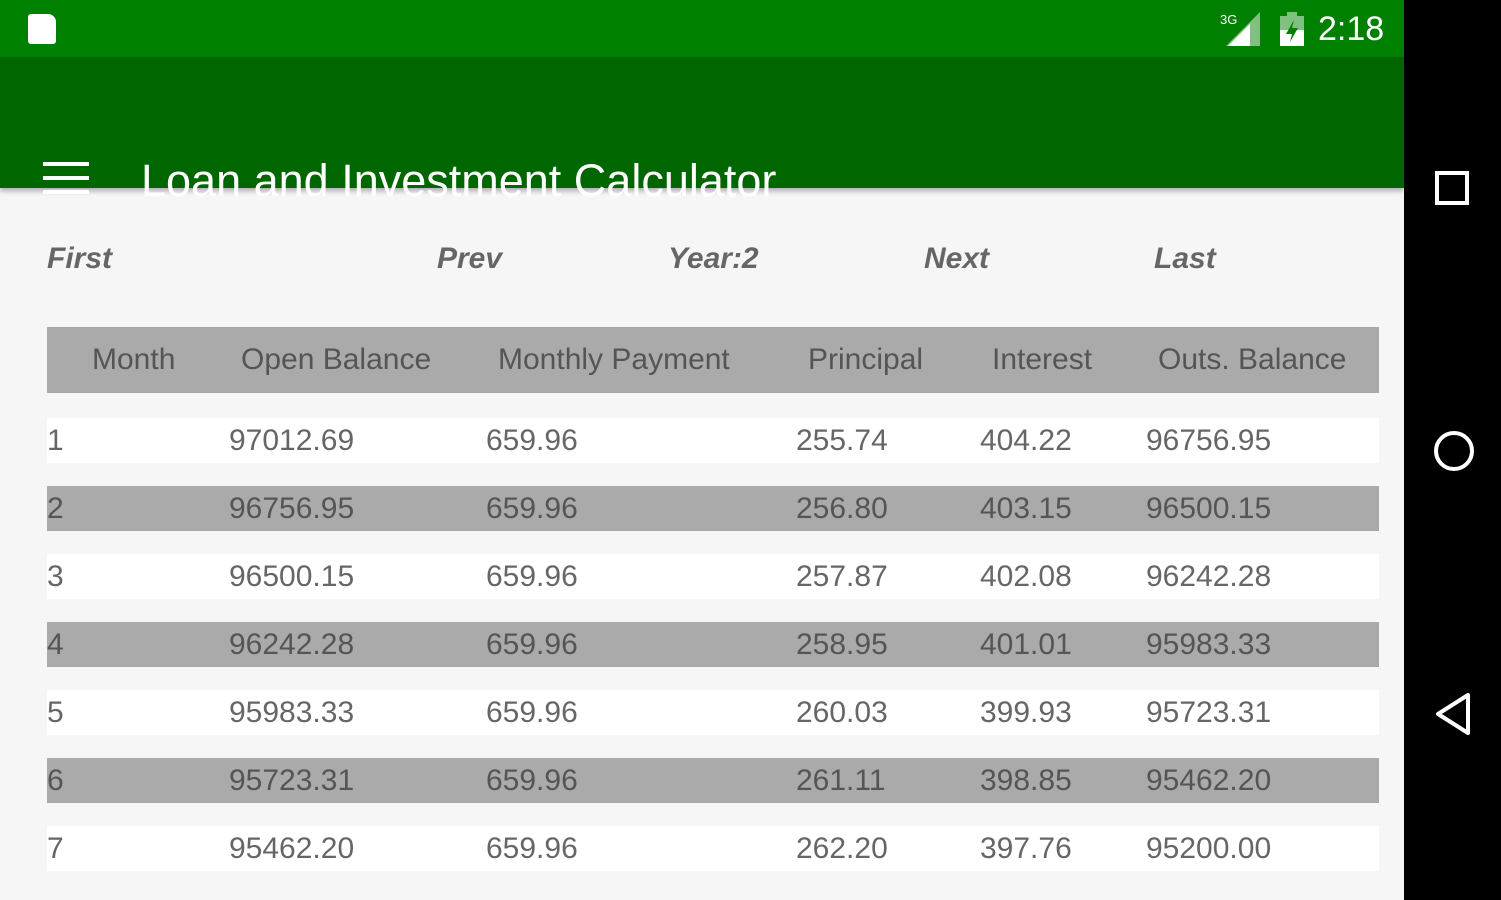 Image resolution: width=1501 pixels, height=900 pixels. Describe the element at coordinates (1026, 576) in the screenshot. I see `cell-interest: 402.08` at that location.